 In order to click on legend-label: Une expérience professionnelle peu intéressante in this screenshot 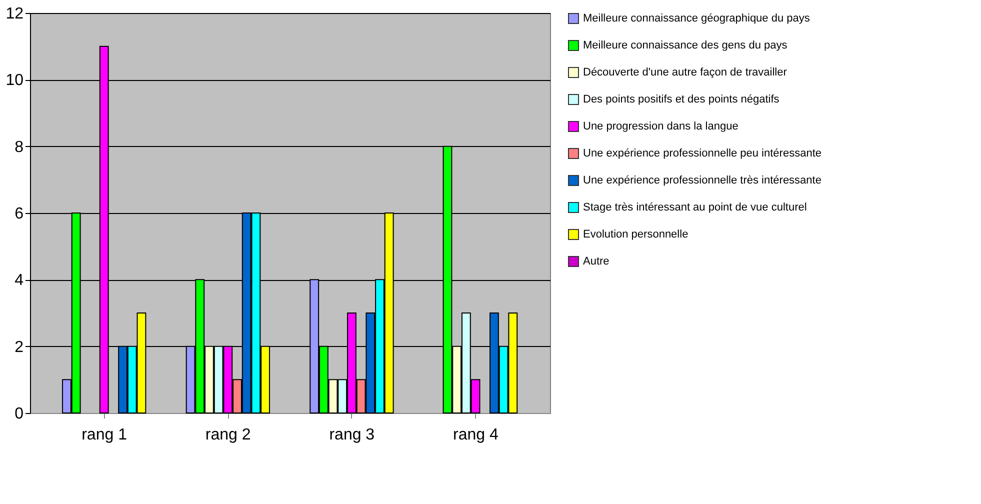, I will do `click(702, 154)`.